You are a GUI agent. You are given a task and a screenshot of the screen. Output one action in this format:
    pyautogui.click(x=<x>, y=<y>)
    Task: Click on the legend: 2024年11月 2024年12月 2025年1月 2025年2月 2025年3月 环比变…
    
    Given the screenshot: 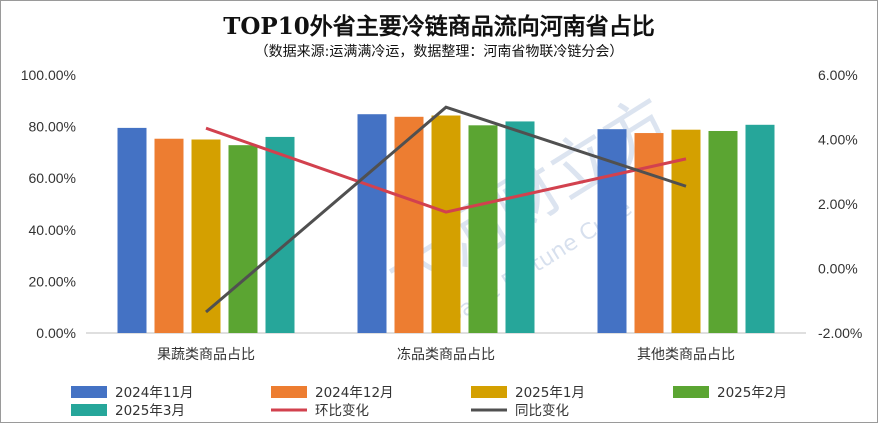 What is the action you would take?
    pyautogui.click(x=429, y=402)
    